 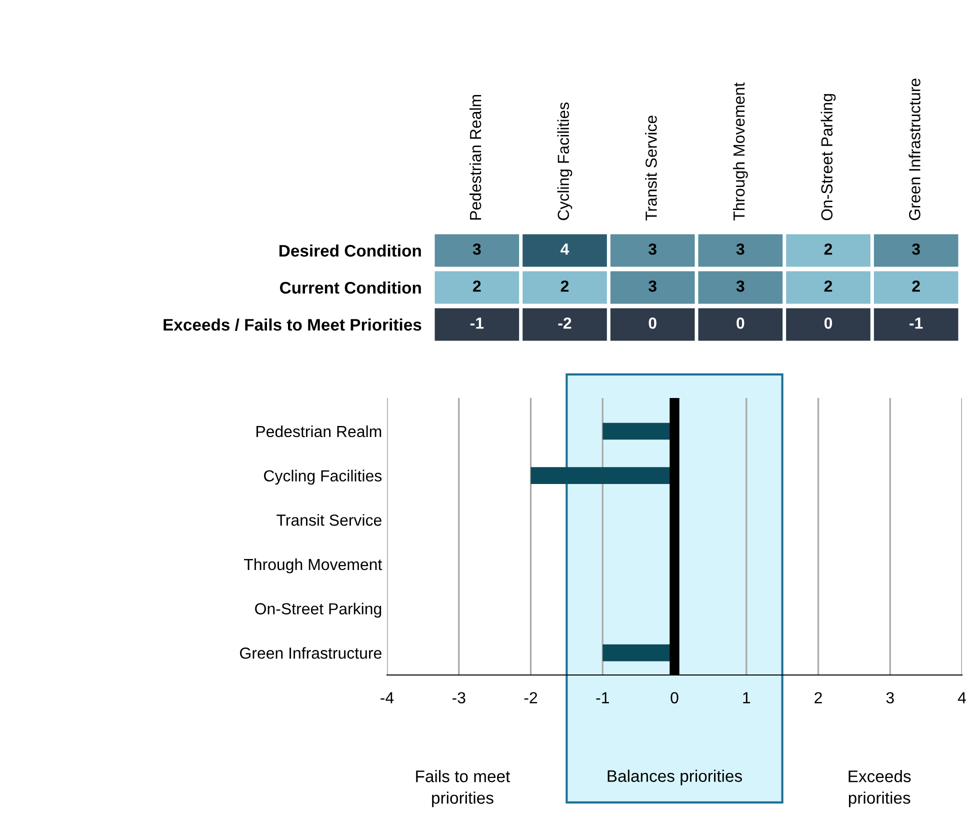 What do you see at coordinates (318, 610) in the screenshot?
I see `y-tick-label: On-Street Parking` at bounding box center [318, 610].